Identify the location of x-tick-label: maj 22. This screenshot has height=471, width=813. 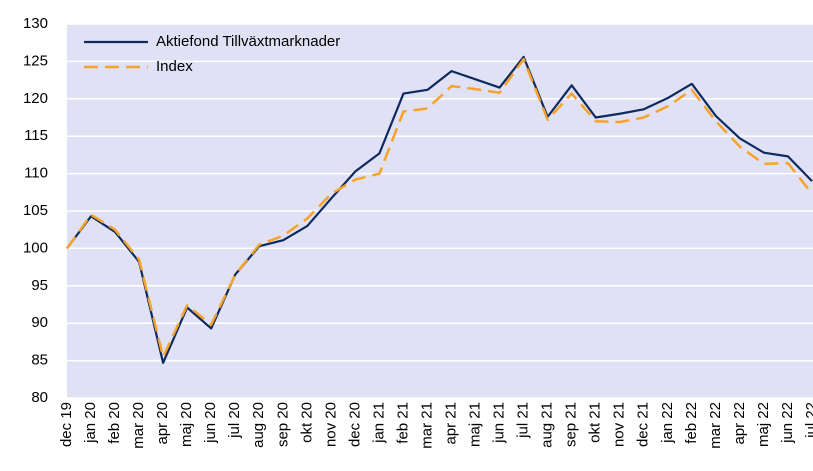
(763, 424).